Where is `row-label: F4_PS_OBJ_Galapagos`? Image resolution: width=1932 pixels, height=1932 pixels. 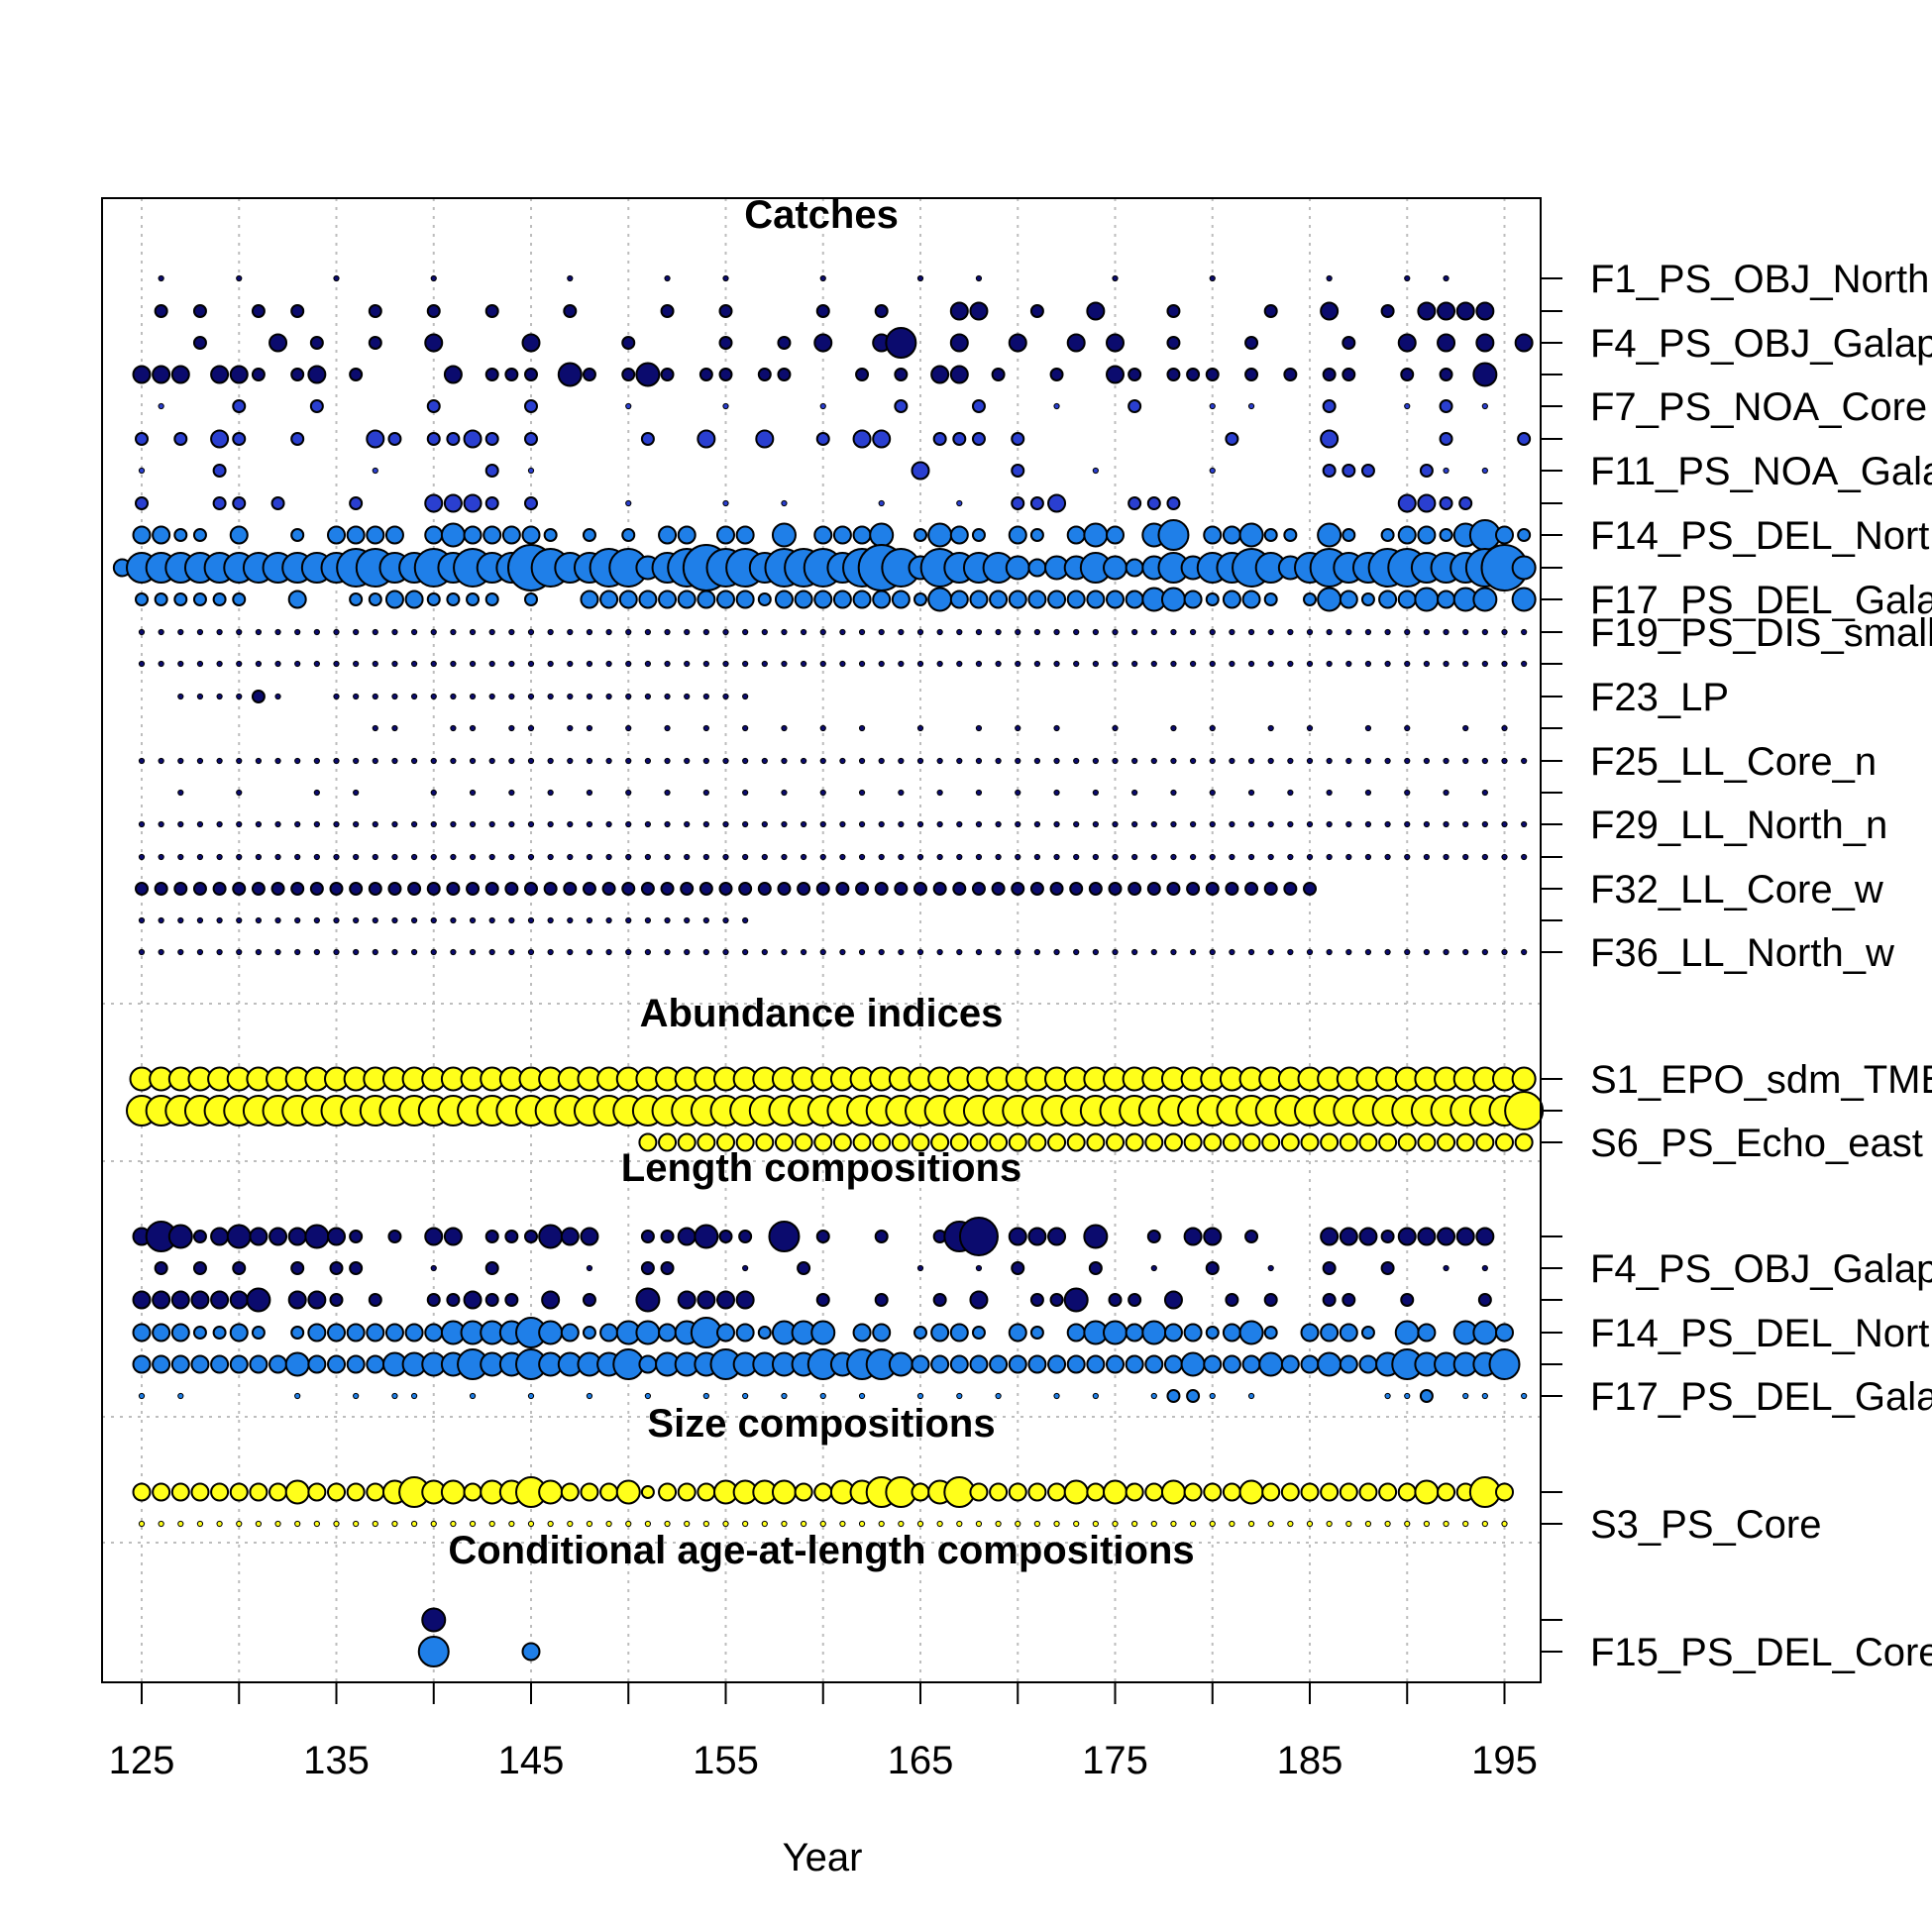
row-label: F4_PS_OBJ_Galapagos is located at coordinates (1761, 1269).